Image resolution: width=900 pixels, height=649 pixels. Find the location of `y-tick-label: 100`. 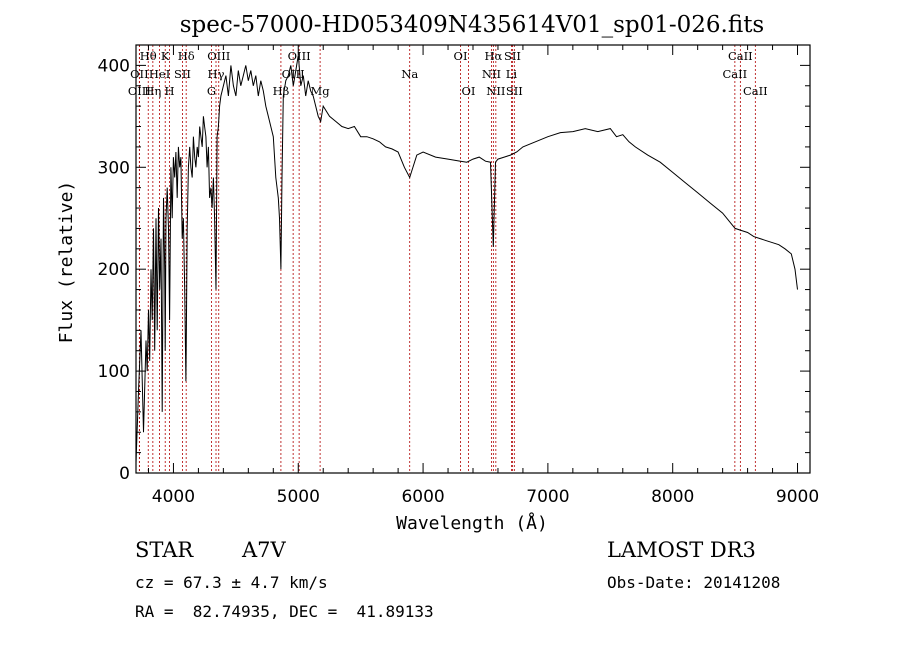

y-tick-label: 100 is located at coordinates (114, 372).